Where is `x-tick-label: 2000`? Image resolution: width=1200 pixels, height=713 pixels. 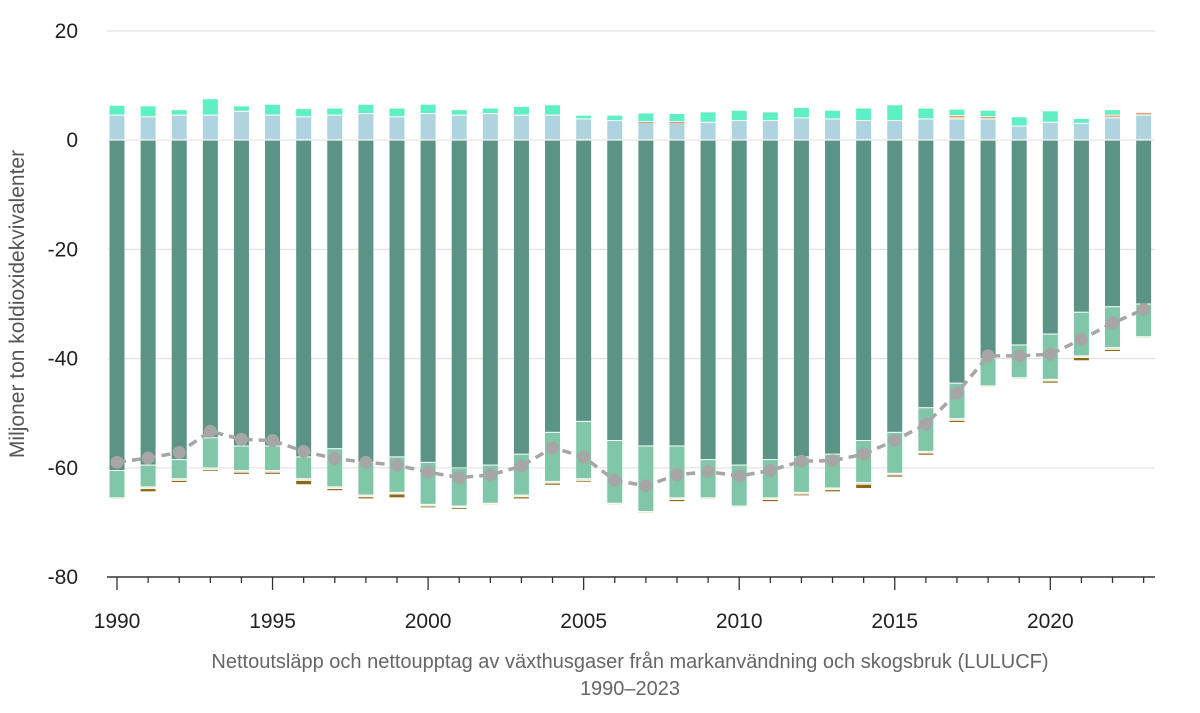
x-tick-label: 2000 is located at coordinates (428, 621).